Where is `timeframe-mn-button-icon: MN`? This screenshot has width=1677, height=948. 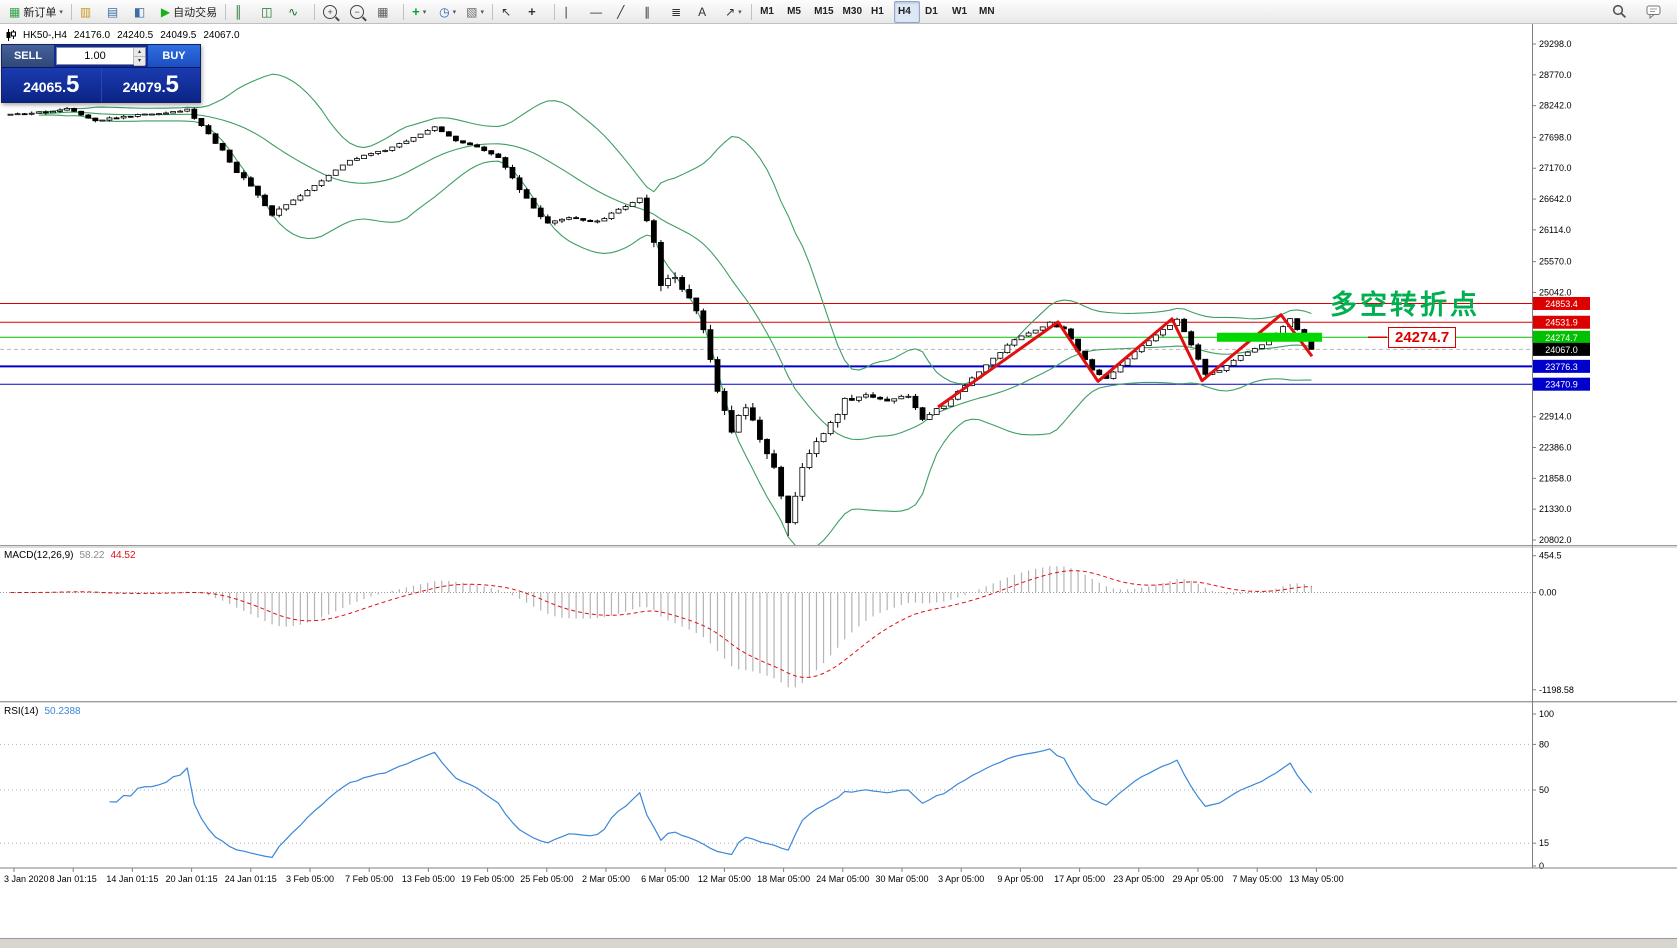
timeframe-mn-button-icon: MN is located at coordinates (987, 11).